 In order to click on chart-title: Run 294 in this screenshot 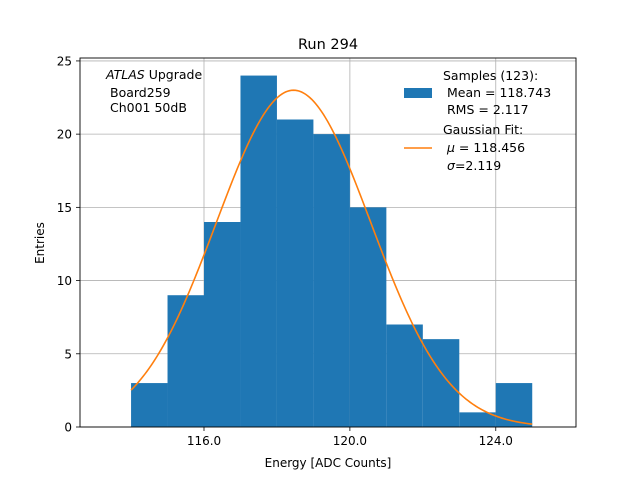, I will do `click(328, 45)`.